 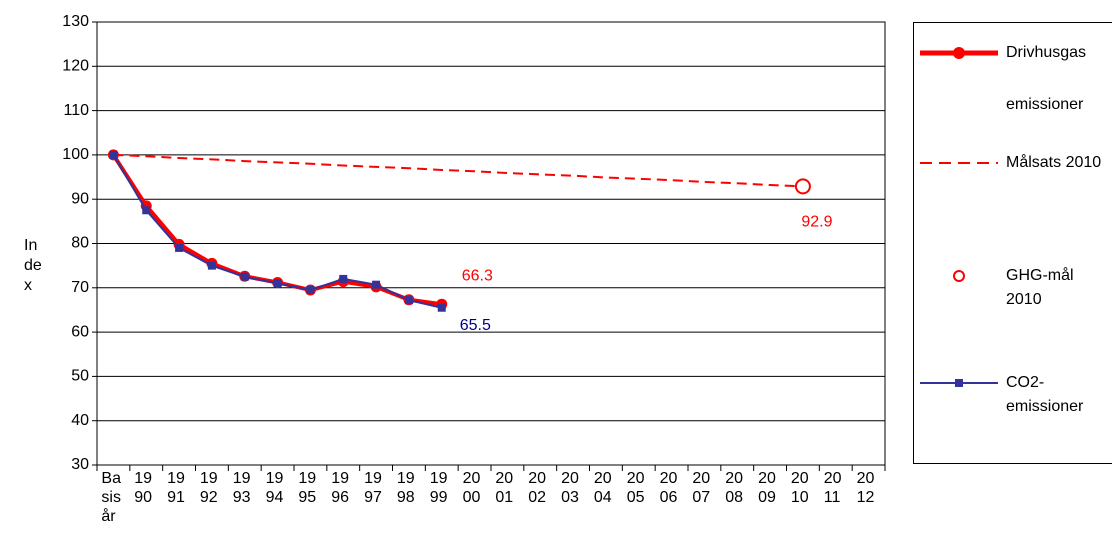 I want to click on legend-label: Drivhusgas emissioner, so click(x=1046, y=78).